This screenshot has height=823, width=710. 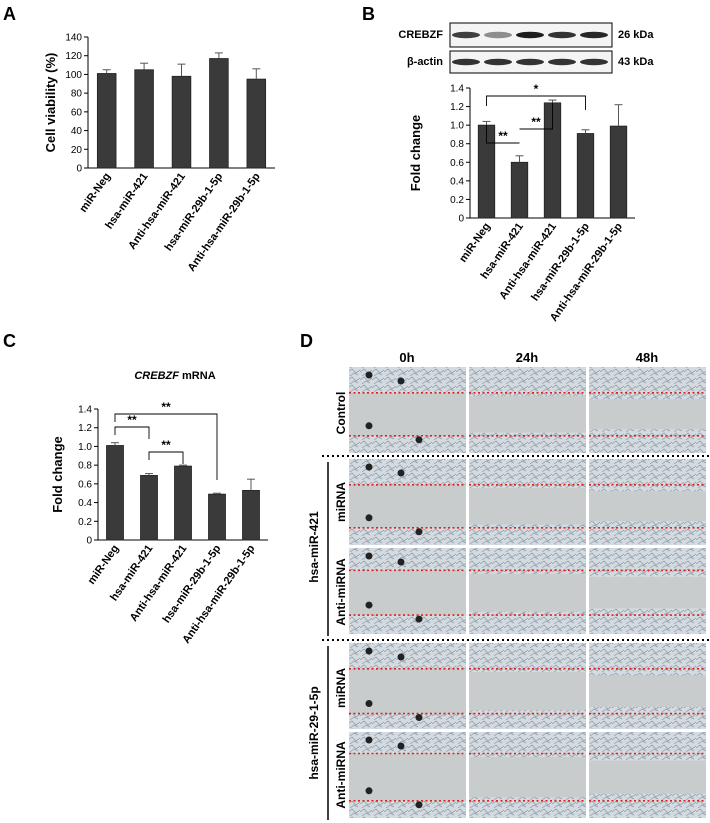 I want to click on blot-label-actin: β-actin, so click(x=425, y=62).